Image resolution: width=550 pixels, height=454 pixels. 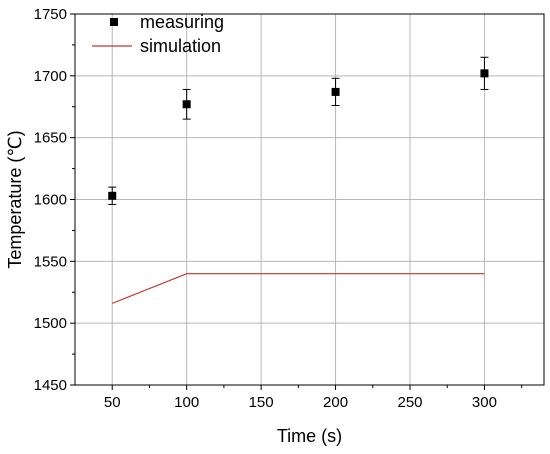 I want to click on y-tick-label: 1700, so click(x=50, y=76).